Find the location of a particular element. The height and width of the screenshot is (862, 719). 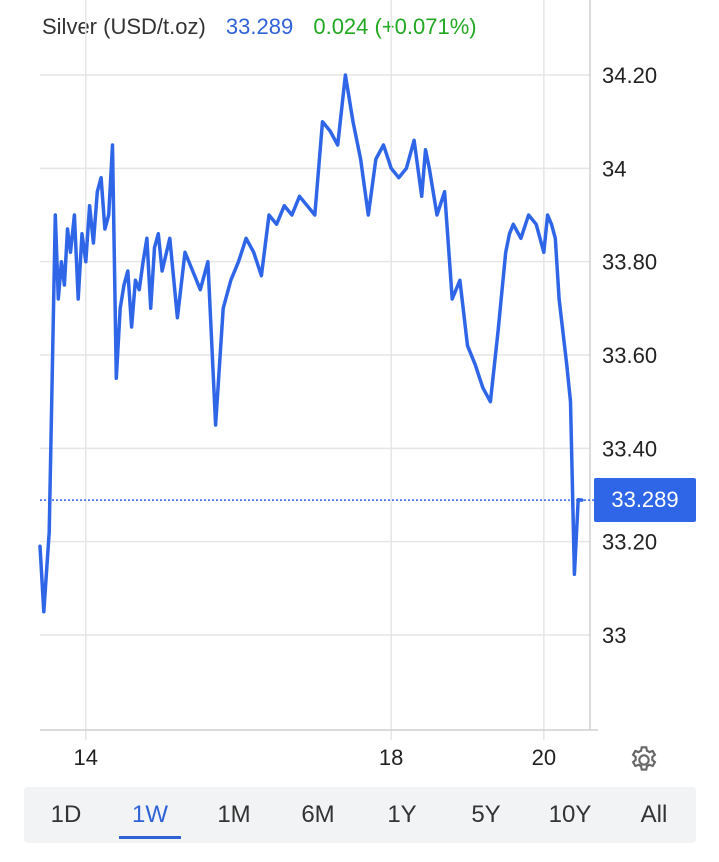

x-tick-label: 20 is located at coordinates (544, 757).